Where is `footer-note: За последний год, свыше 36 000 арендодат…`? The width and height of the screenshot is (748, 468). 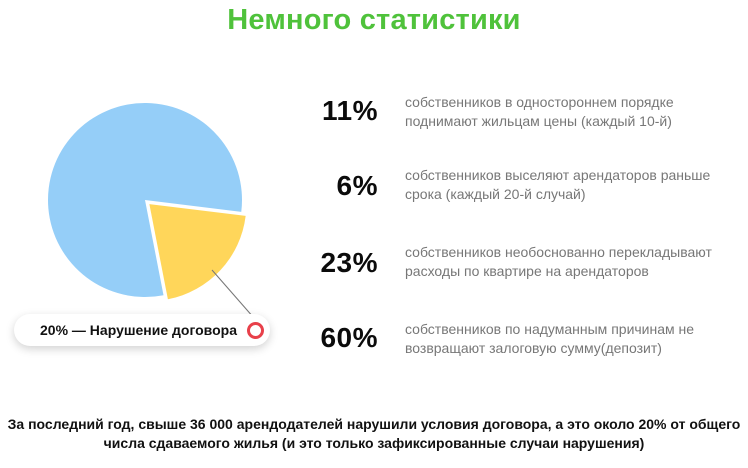
footer-note: За последний год, свыше 36 000 арендодат… is located at coordinates (374, 433).